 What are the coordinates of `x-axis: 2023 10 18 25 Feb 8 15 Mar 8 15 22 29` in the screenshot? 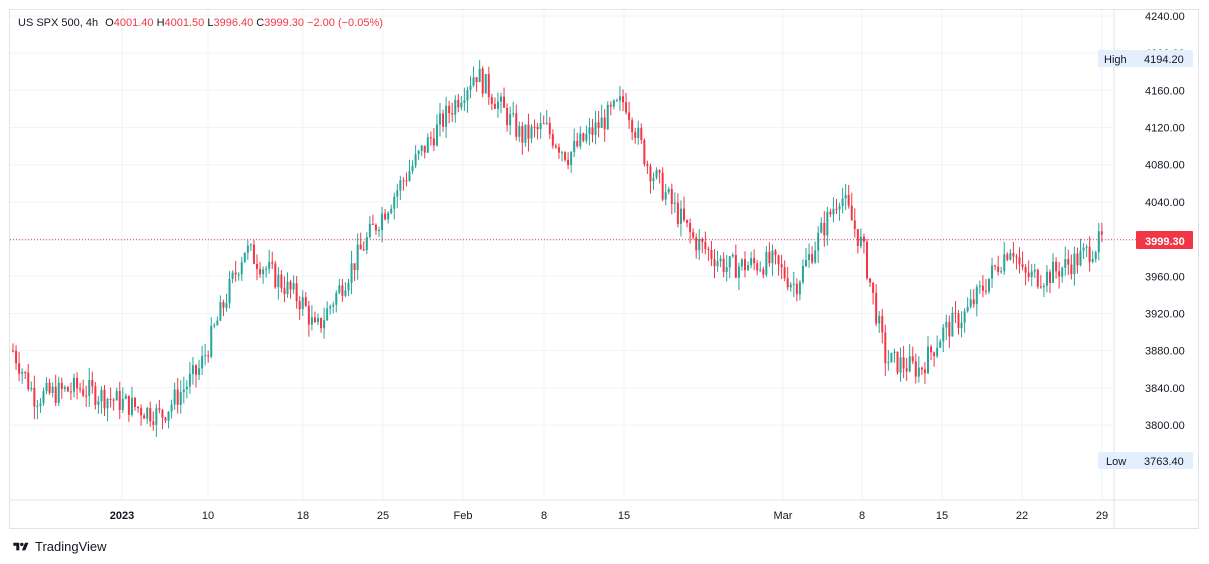 It's located at (609, 516).